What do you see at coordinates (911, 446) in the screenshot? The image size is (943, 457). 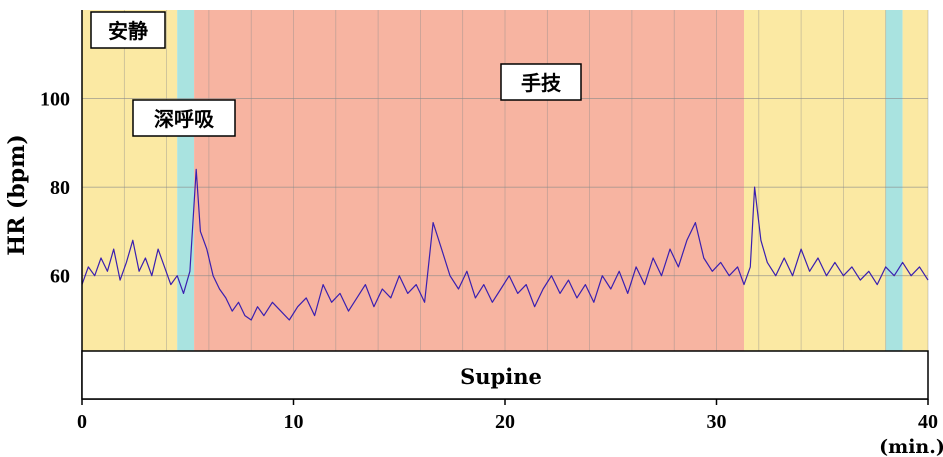 I see `x-axis-unit: (min.)` at bounding box center [911, 446].